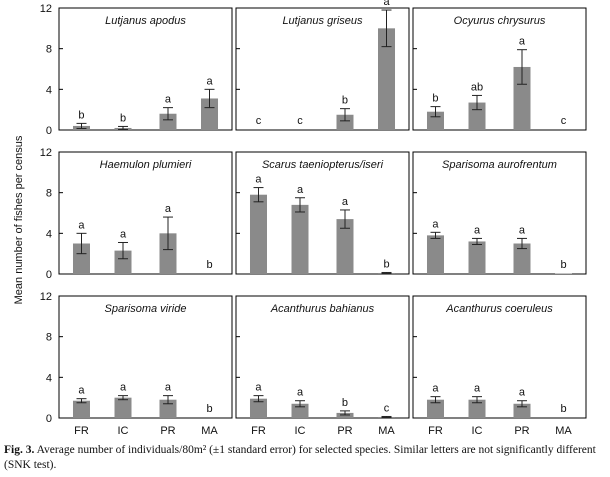 This screenshot has width=610, height=477. Describe the element at coordinates (146, 309) in the screenshot. I see `panel-title: Sparisoma viride` at that location.